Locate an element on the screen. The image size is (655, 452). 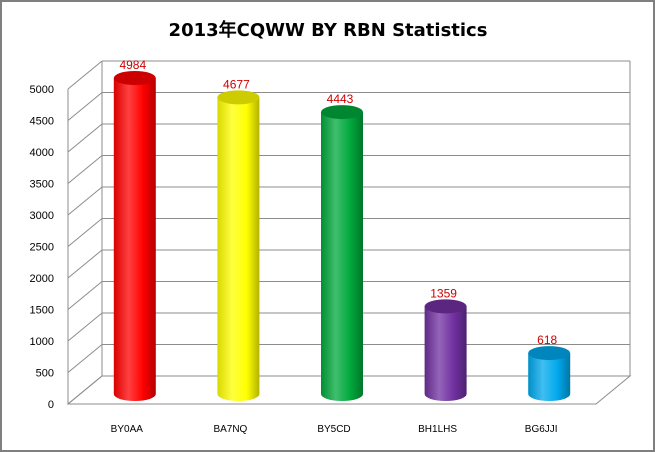
chart-title: 2013年CQWW BY RBN Statistics is located at coordinates (328, 30).